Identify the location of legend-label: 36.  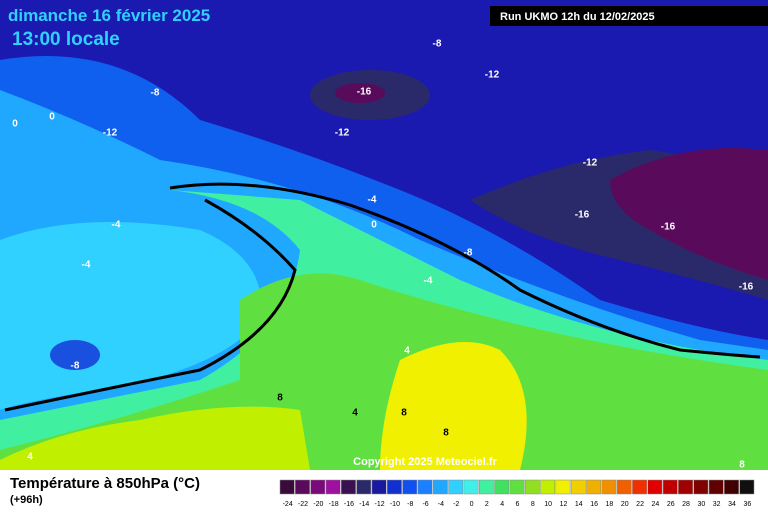
(747, 504).